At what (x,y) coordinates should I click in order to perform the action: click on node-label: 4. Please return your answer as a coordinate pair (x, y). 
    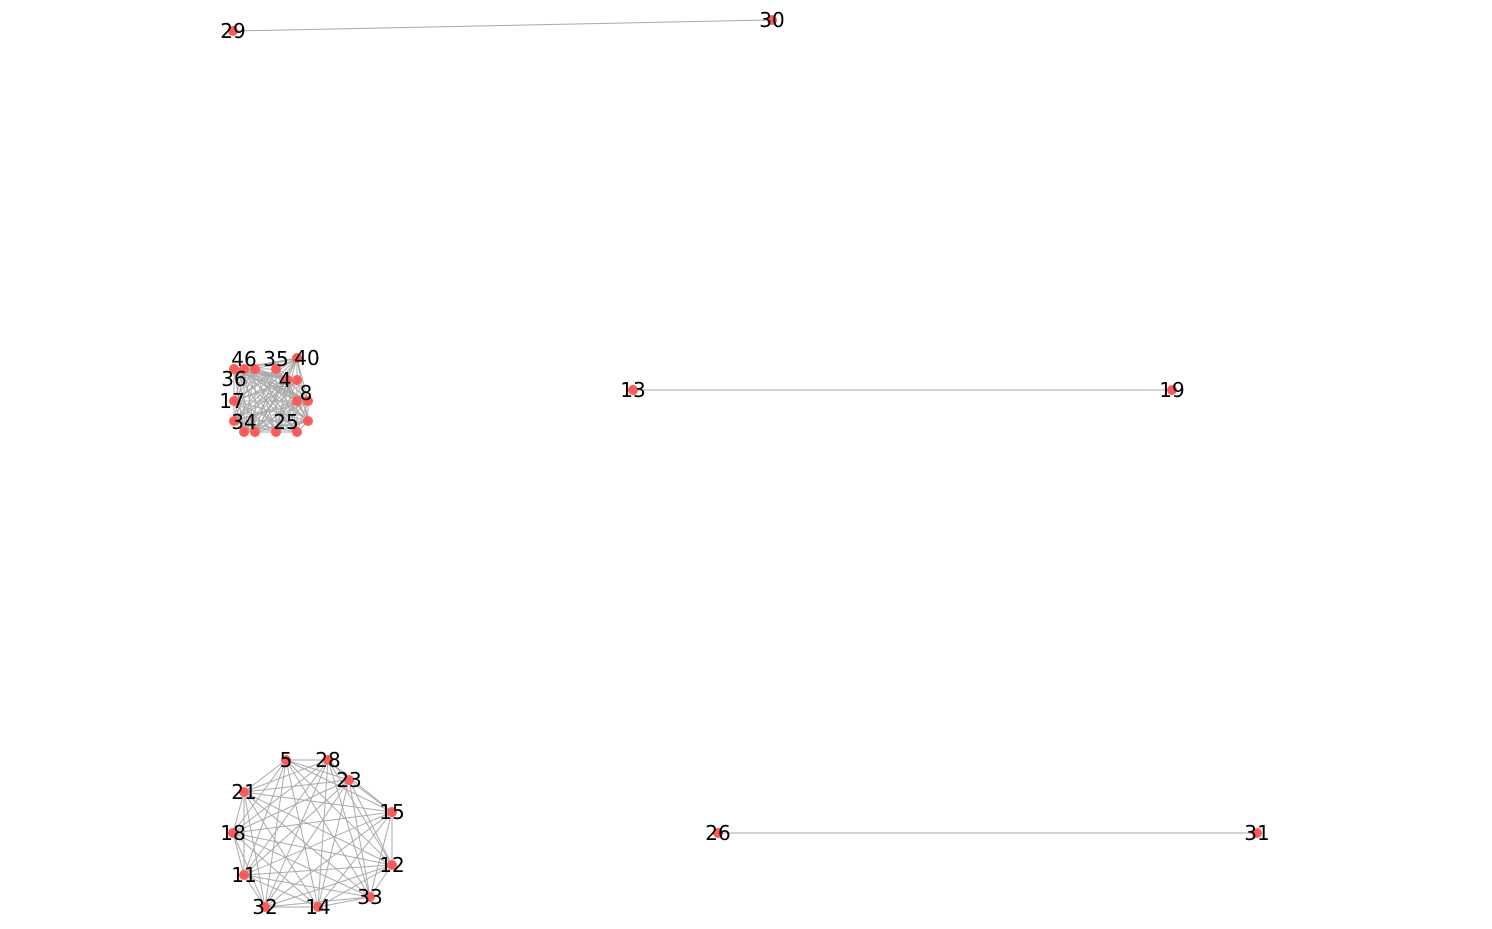
    Looking at the image, I should click on (285, 380).